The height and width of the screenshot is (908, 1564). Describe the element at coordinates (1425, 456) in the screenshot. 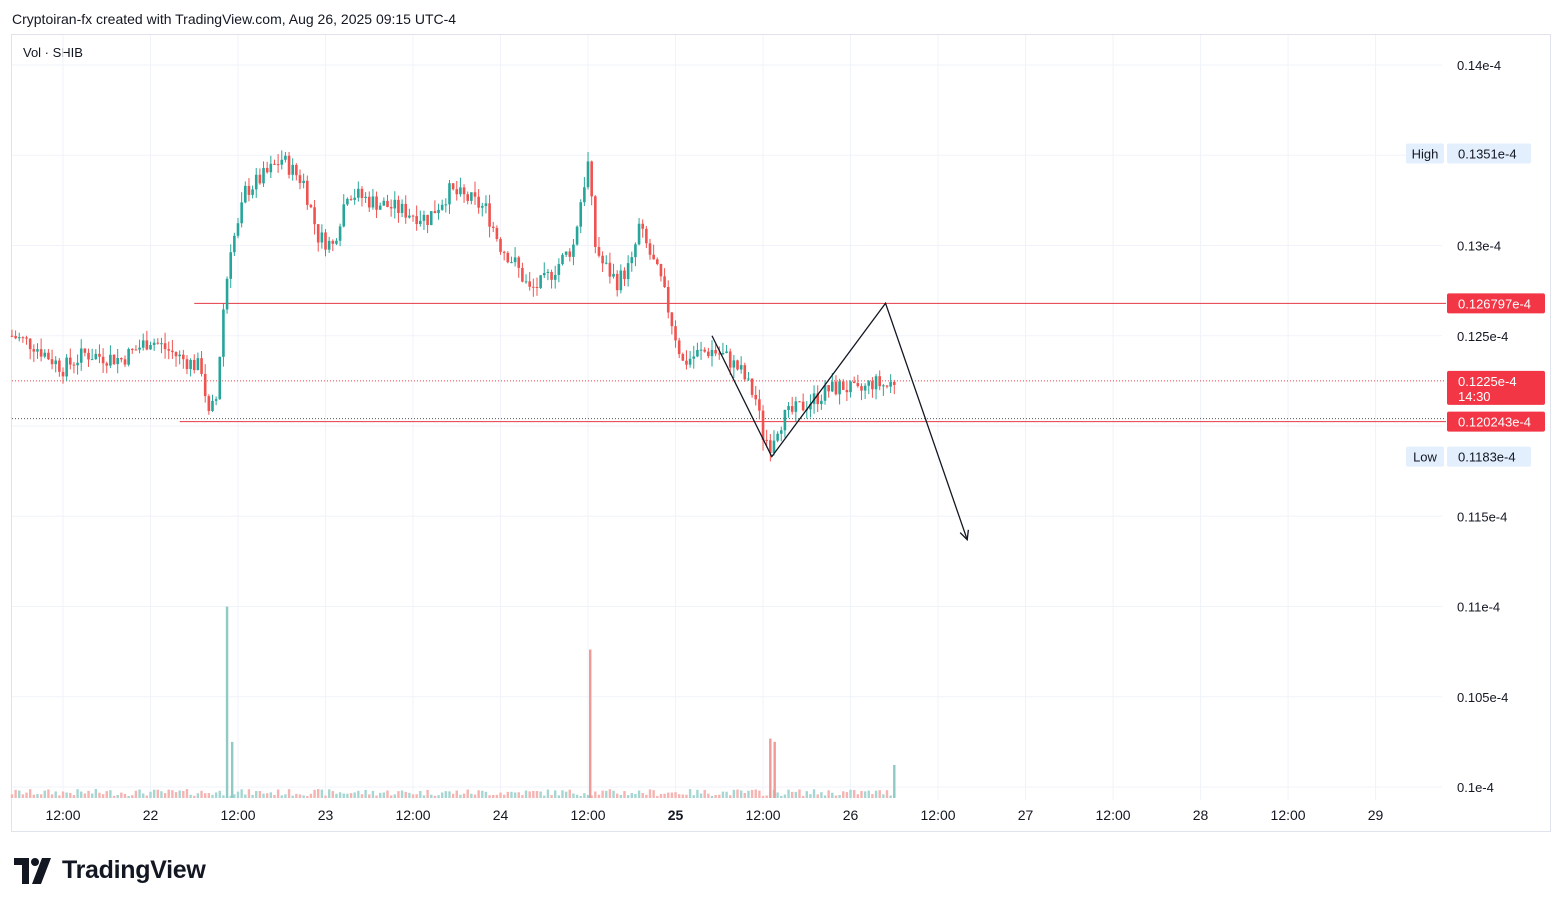

I see `marker-label-bg` at that location.